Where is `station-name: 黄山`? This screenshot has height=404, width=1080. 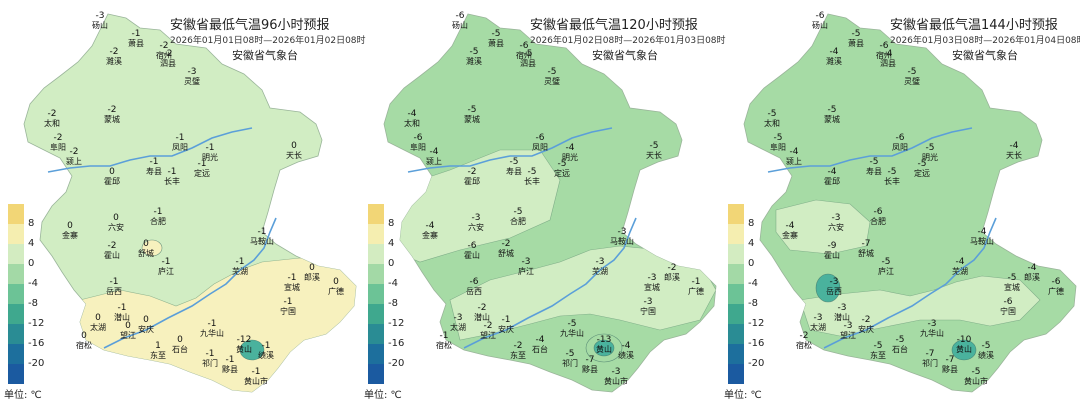 station-name: 黄山 is located at coordinates (964, 349).